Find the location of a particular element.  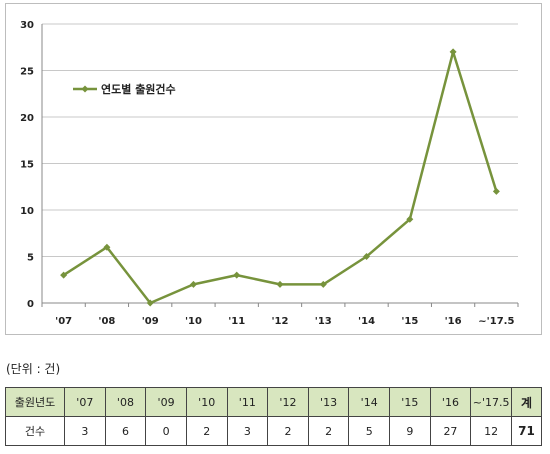

table-header-label: 출원년도 is located at coordinates (35, 402).